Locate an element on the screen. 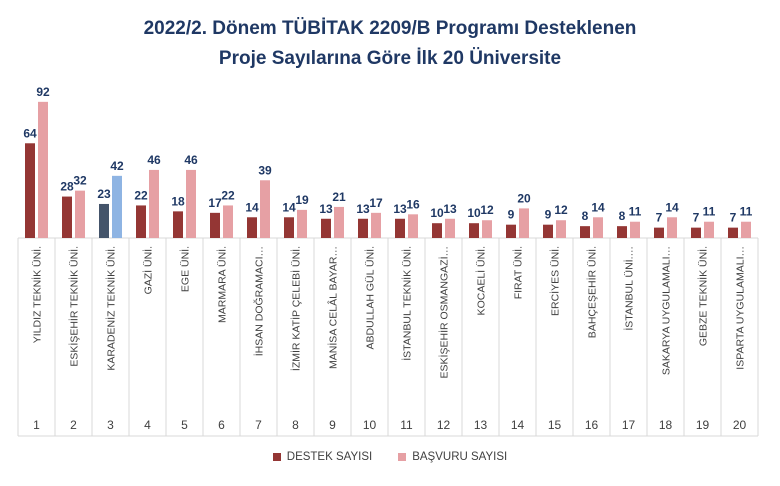 This screenshot has height=486, width=780. data-label-destek: 17 is located at coordinates (215, 203).